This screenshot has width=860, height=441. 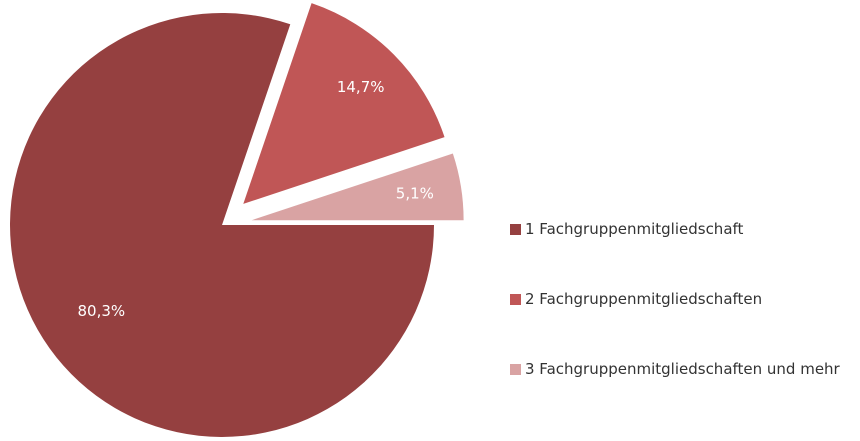 I want to click on legend-label: 1 Fachgruppenmitgliedschaft, so click(x=634, y=229).